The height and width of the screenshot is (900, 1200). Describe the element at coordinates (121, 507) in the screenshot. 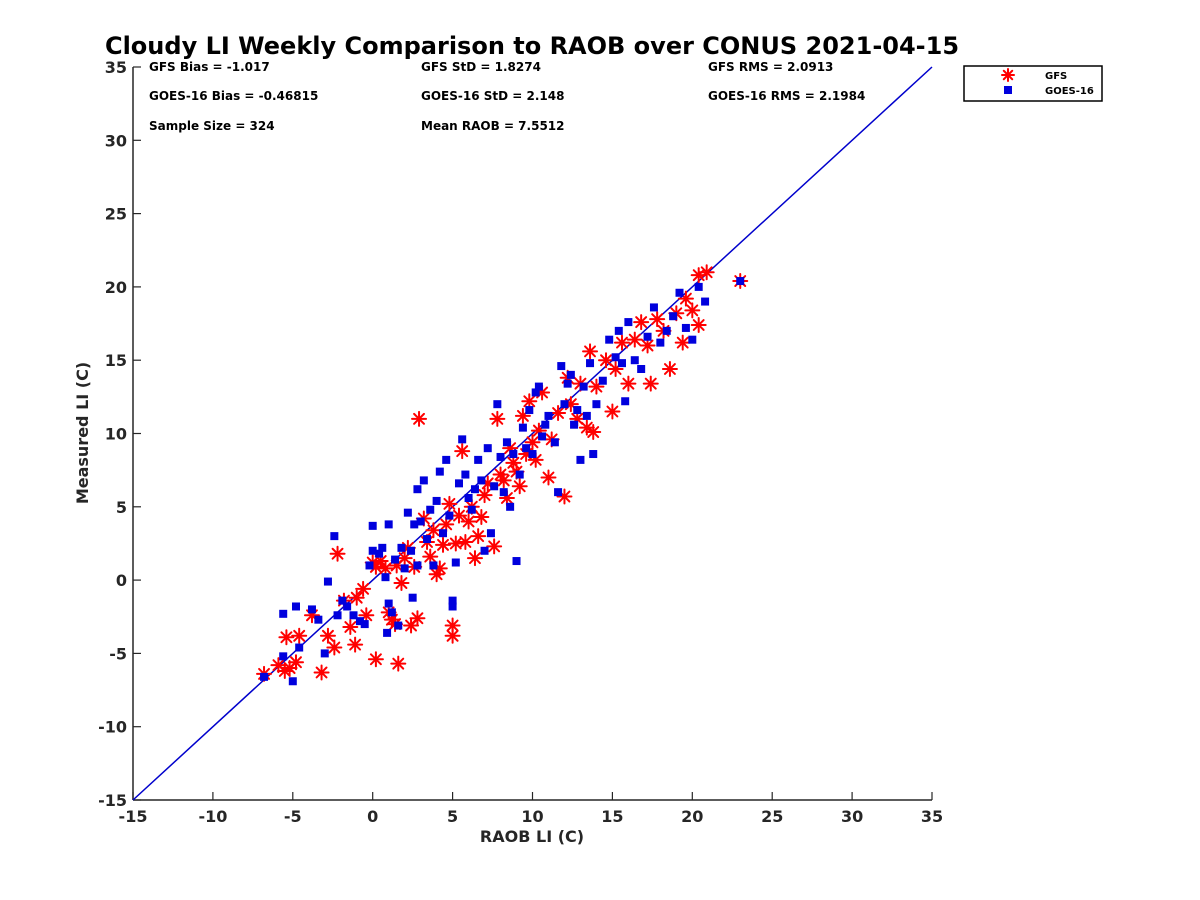

I see `y-tick-label: 5` at that location.